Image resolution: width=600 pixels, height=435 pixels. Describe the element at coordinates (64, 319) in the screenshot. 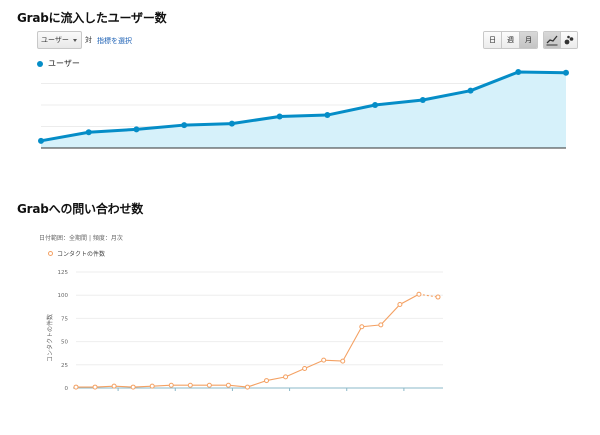

I see `y-tick-label: 75` at that location.